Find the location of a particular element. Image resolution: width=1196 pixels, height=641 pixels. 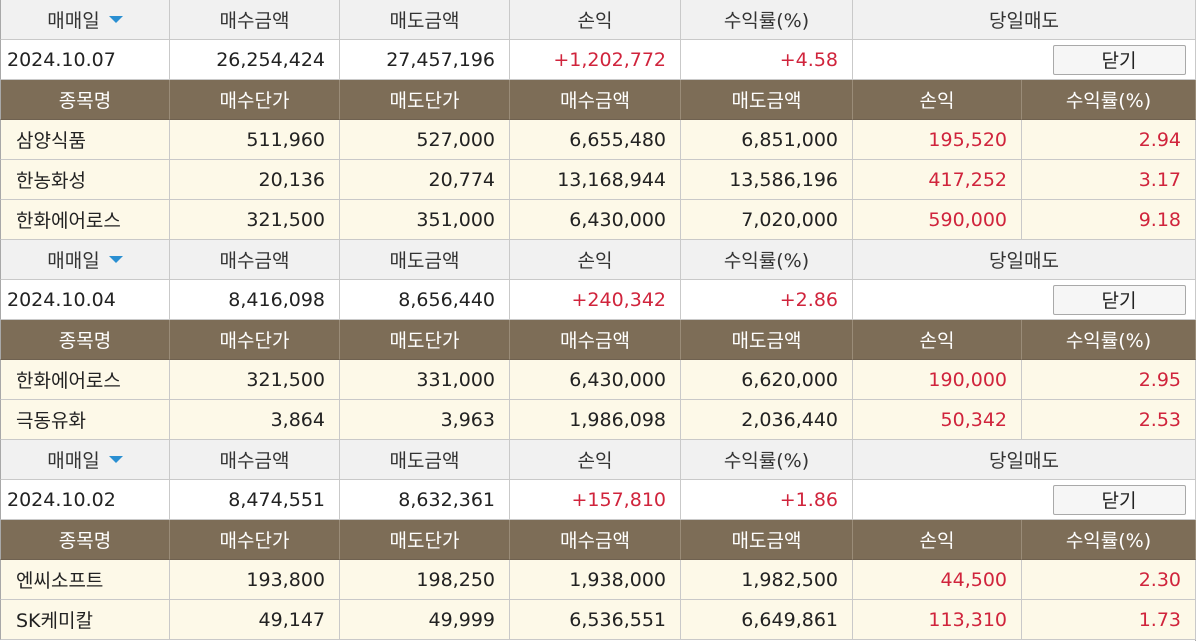

item-header-buy-amount: 매수금액 is located at coordinates (595, 540).